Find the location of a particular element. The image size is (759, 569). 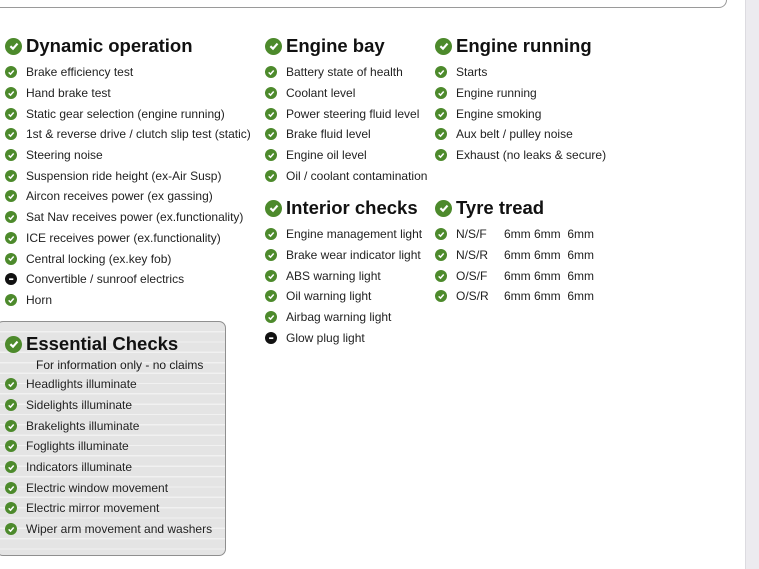

check-item-label: Indicators illuminate is located at coordinates (79, 467).